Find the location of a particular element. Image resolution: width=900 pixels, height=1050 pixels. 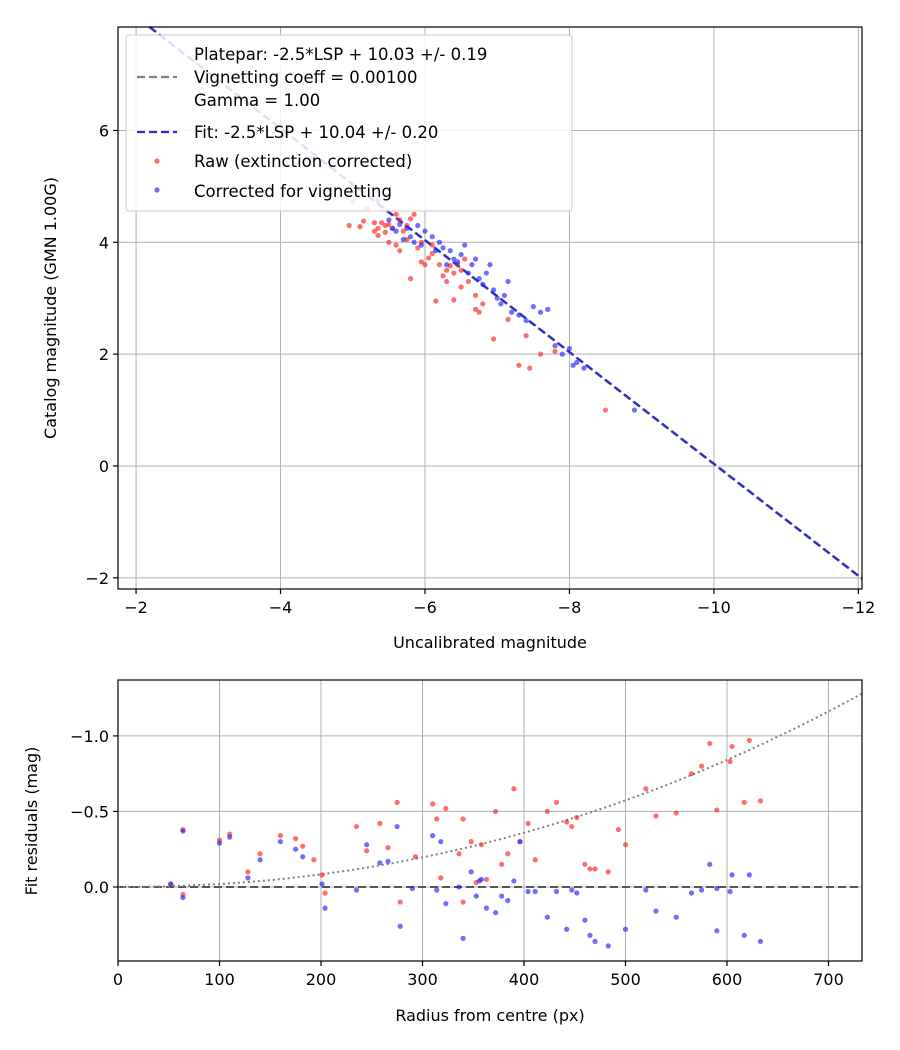

x-axis-ticks: 0 100 200 300 400 500 600 700 is located at coordinates (478, 975).